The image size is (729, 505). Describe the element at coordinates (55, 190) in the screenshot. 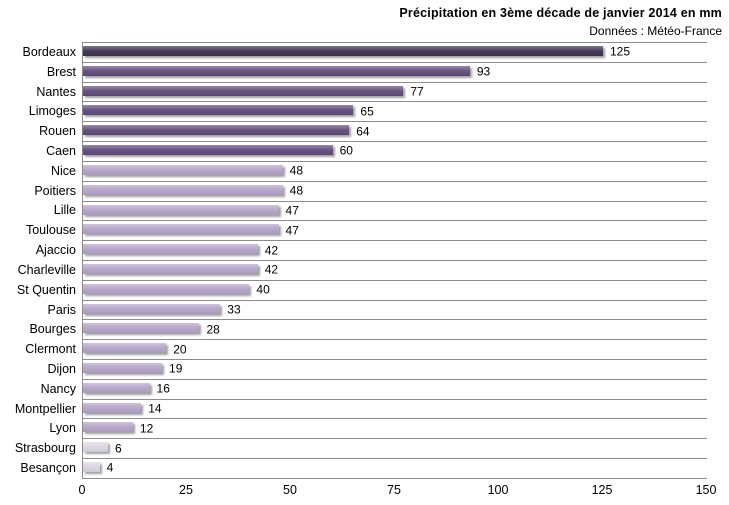

I see `category-label-poitiers: Poitiers` at that location.